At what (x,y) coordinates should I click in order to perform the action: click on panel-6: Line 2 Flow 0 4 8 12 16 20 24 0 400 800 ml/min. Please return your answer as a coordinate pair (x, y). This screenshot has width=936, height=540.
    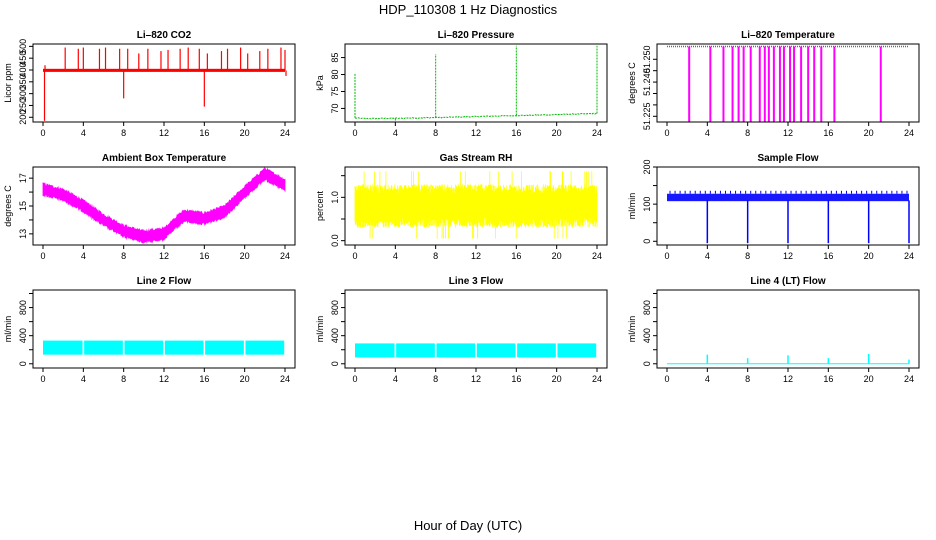
    Looking at the image, I should click on (149, 330).